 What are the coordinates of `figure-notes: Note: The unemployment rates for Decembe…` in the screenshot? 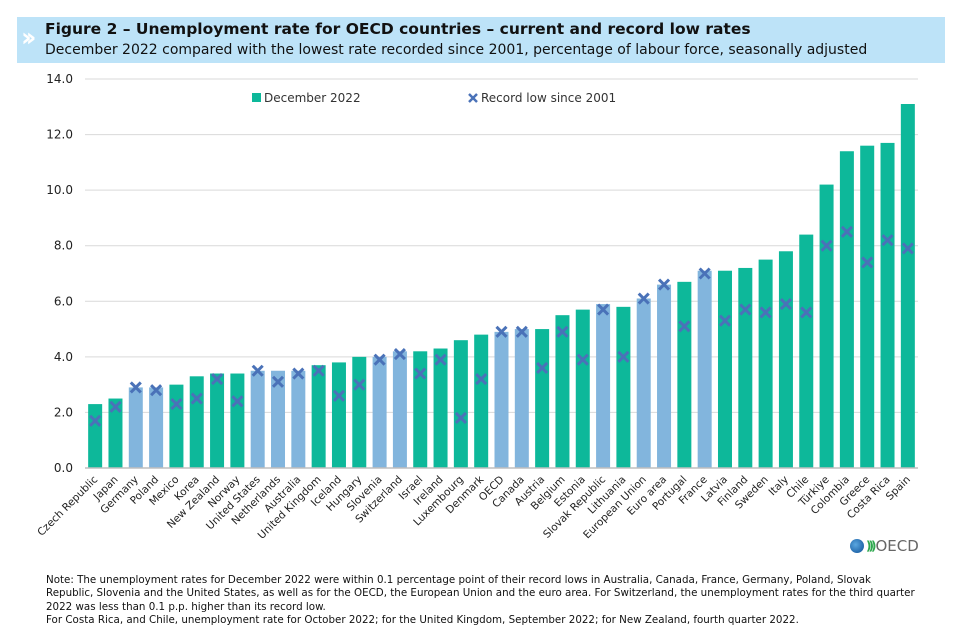 It's located at (481, 601).